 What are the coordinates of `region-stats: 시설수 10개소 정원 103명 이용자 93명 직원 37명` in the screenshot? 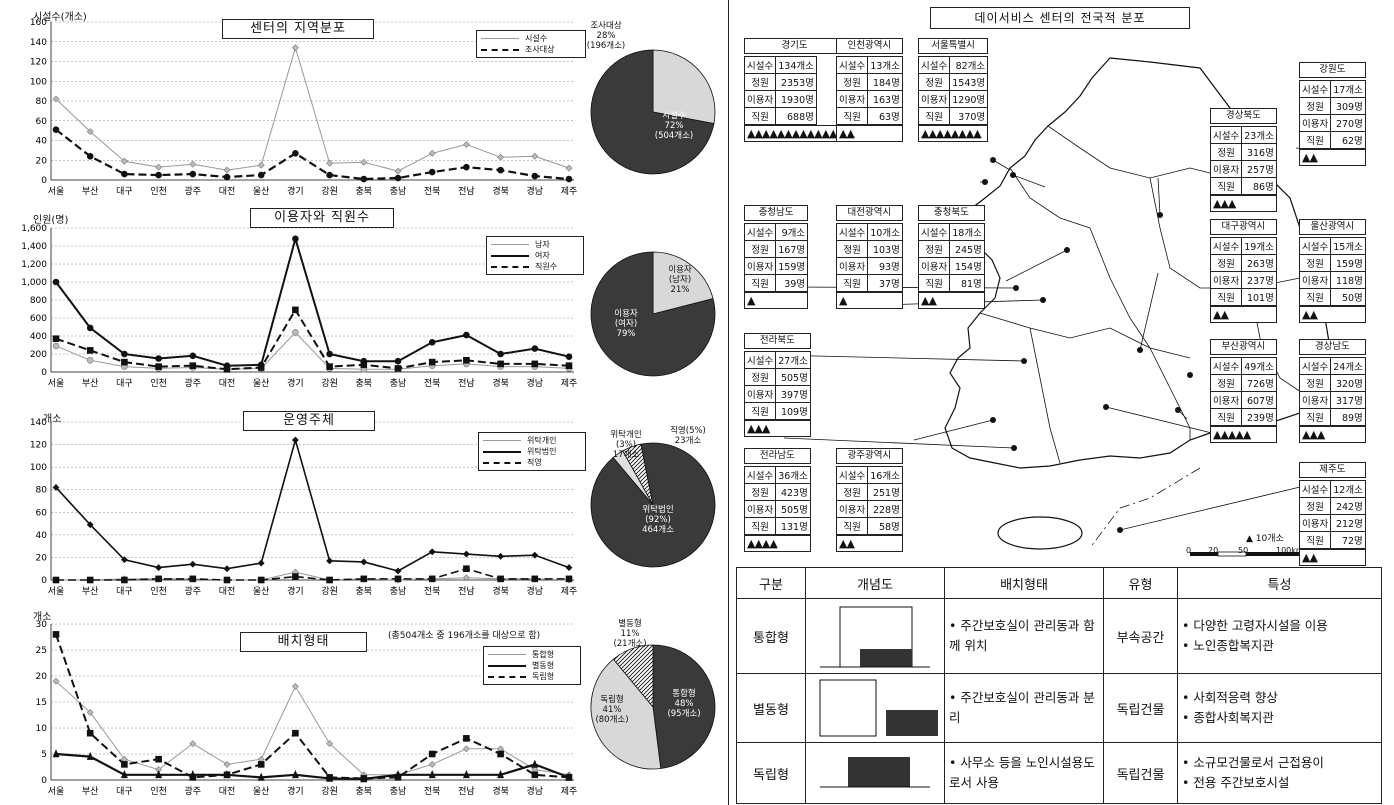 It's located at (869, 257).